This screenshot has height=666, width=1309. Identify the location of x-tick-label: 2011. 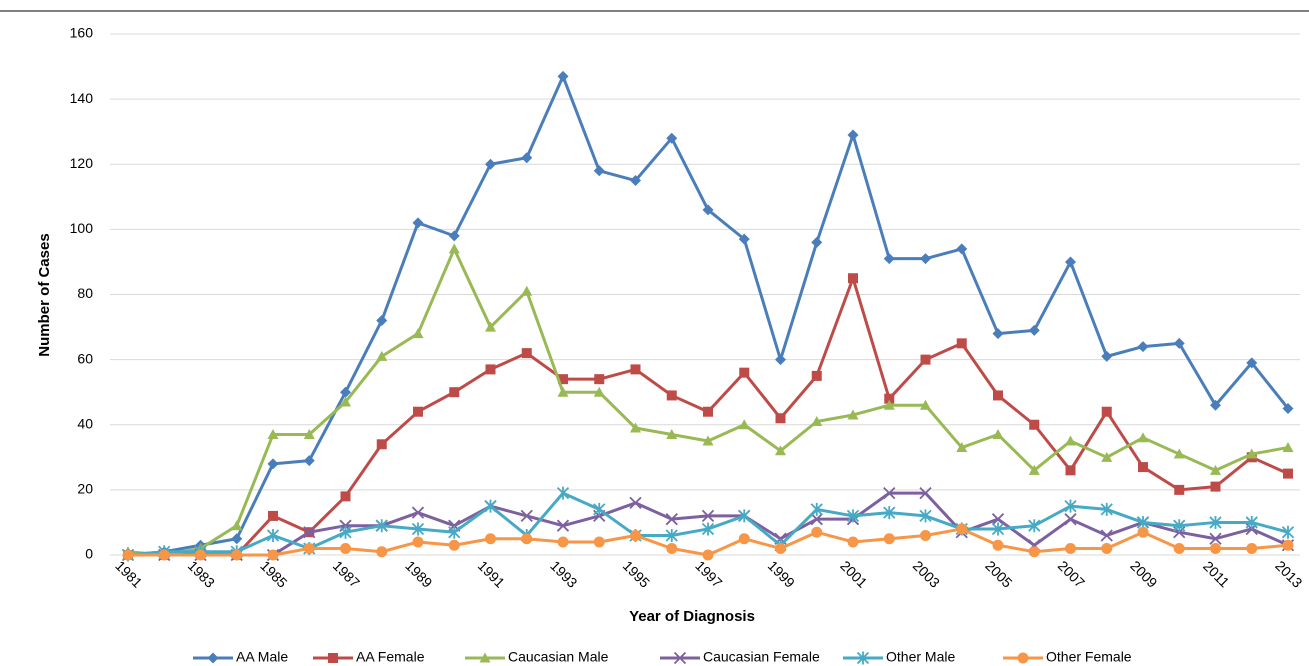
(1216, 574).